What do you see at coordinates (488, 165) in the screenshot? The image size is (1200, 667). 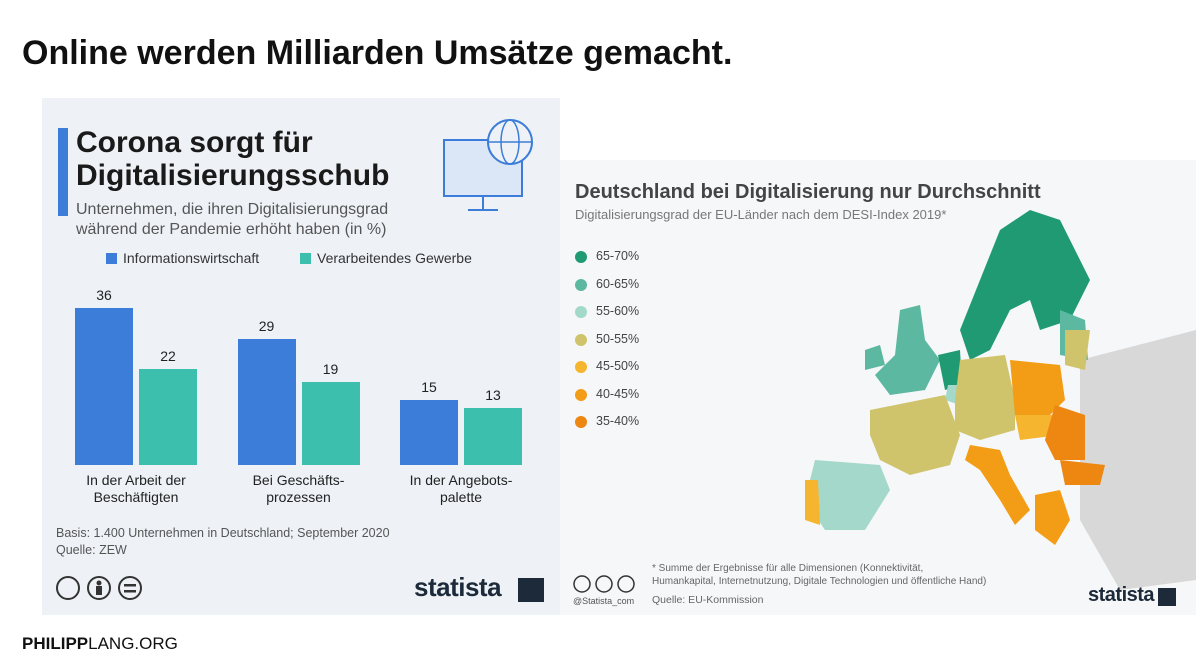 I see `globe-icon` at bounding box center [488, 165].